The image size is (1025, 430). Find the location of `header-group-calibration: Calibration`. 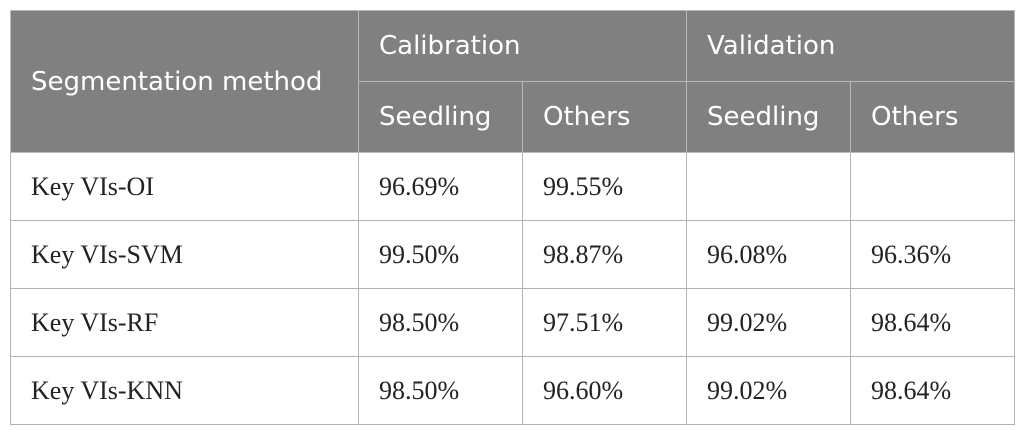

header-group-calibration: Calibration is located at coordinates (522, 46).